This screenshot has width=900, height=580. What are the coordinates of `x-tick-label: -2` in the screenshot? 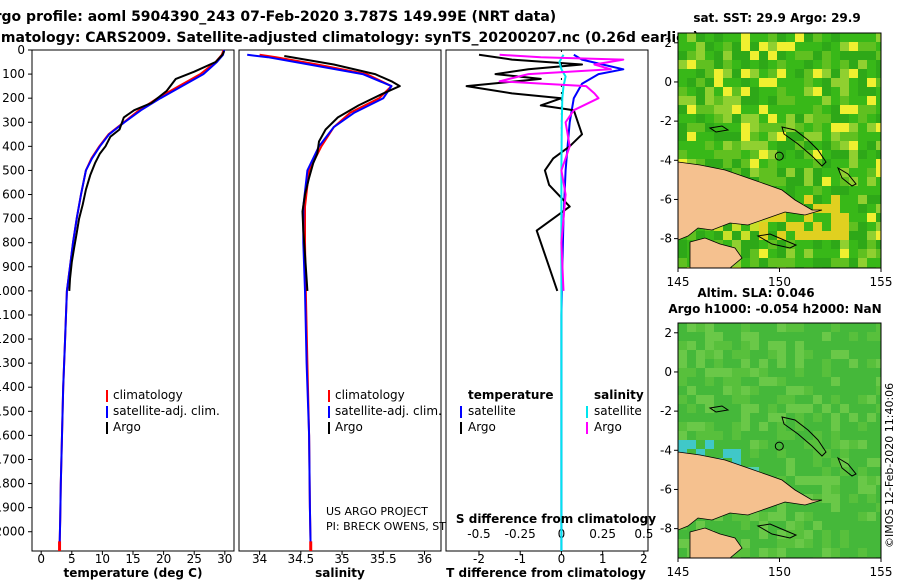 It's located at (479, 559).